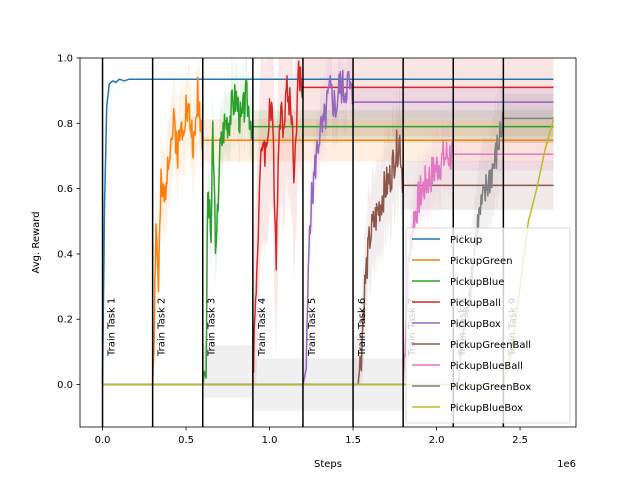 The height and width of the screenshot is (480, 640). I want to click on training-band-pickupbox, so click(328, 221).